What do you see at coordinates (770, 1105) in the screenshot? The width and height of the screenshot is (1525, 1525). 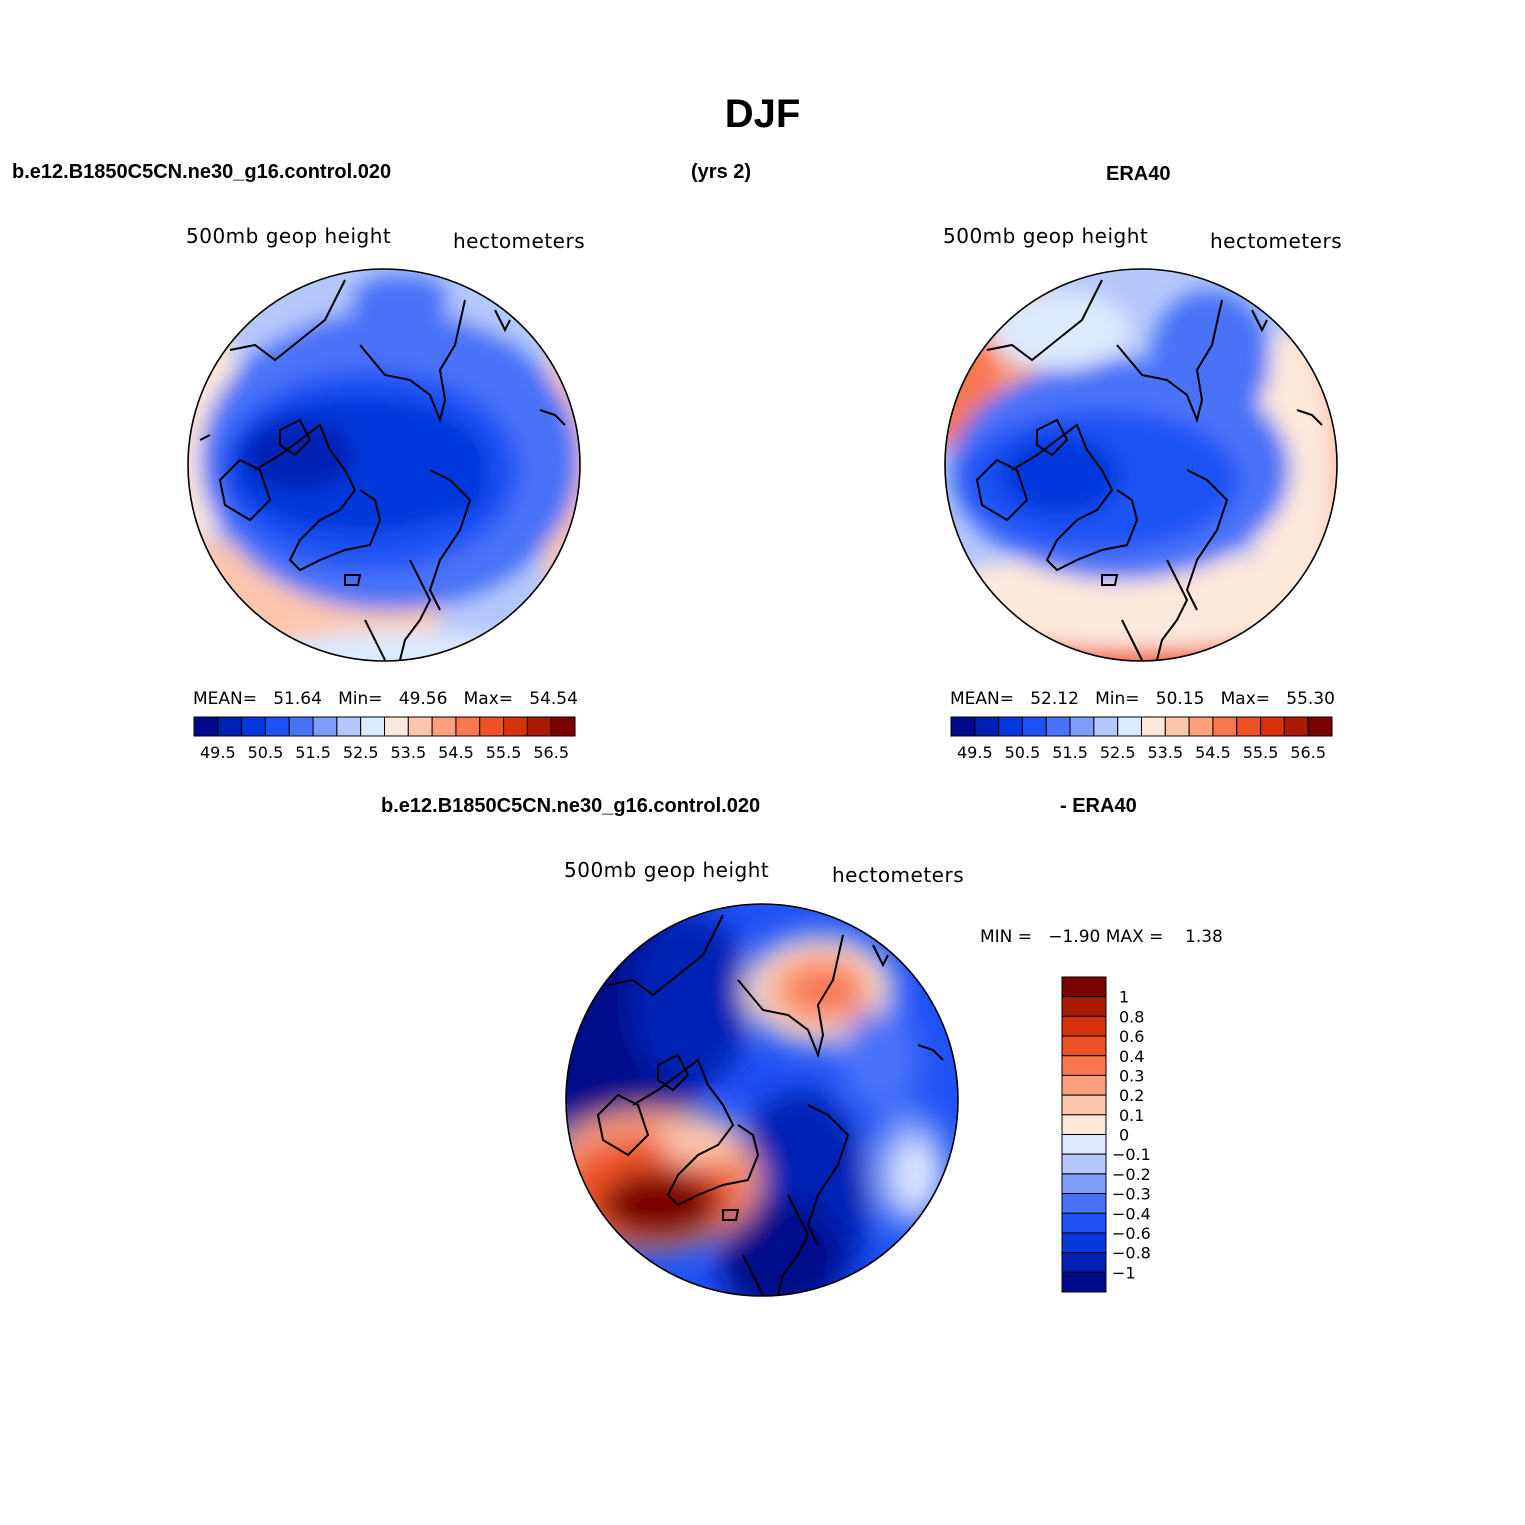 I see `panel3-coastlines` at bounding box center [770, 1105].